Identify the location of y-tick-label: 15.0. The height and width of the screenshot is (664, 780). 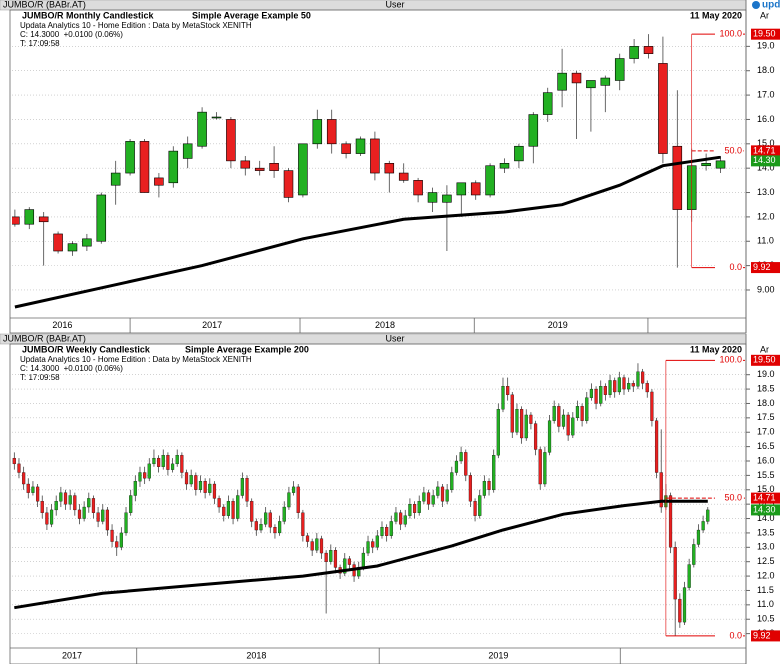
(766, 489).